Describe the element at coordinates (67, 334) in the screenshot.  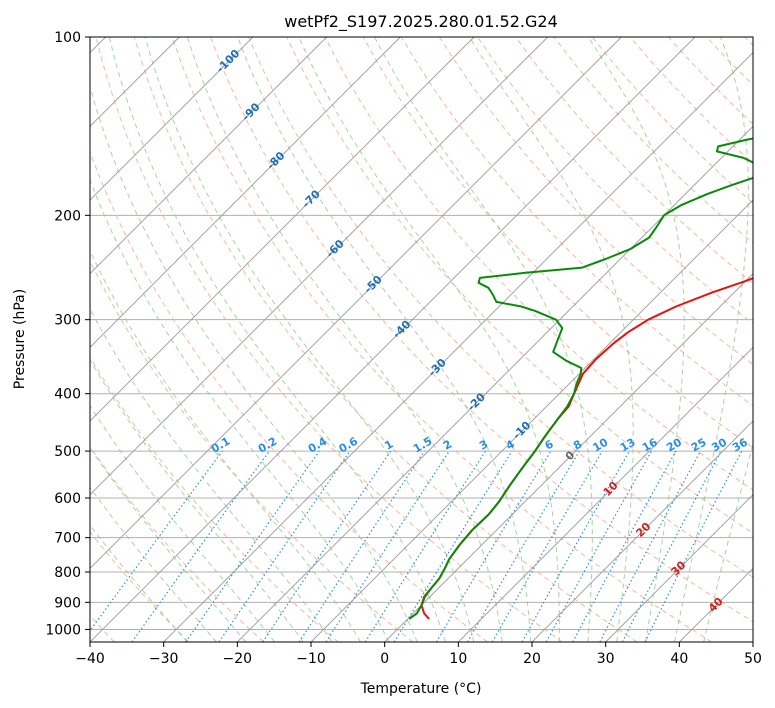
I see `y-axis-ticks: 100 200 300 400 500 600 700 800 900 1000` at that location.